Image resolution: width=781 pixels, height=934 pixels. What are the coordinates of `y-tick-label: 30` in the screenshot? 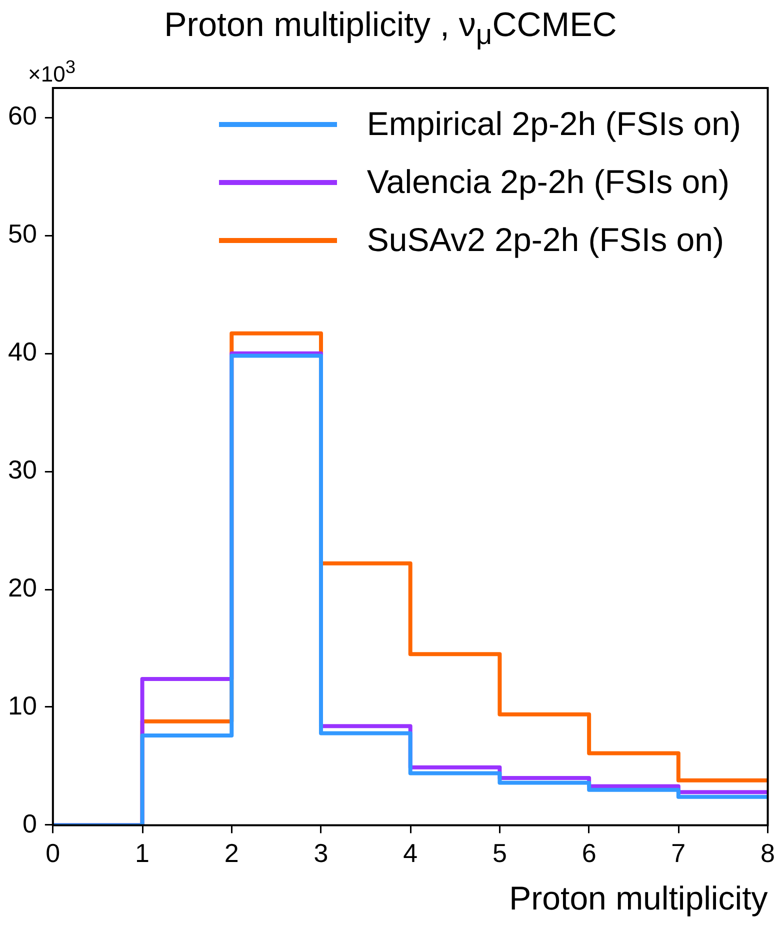 It's located at (22, 469).